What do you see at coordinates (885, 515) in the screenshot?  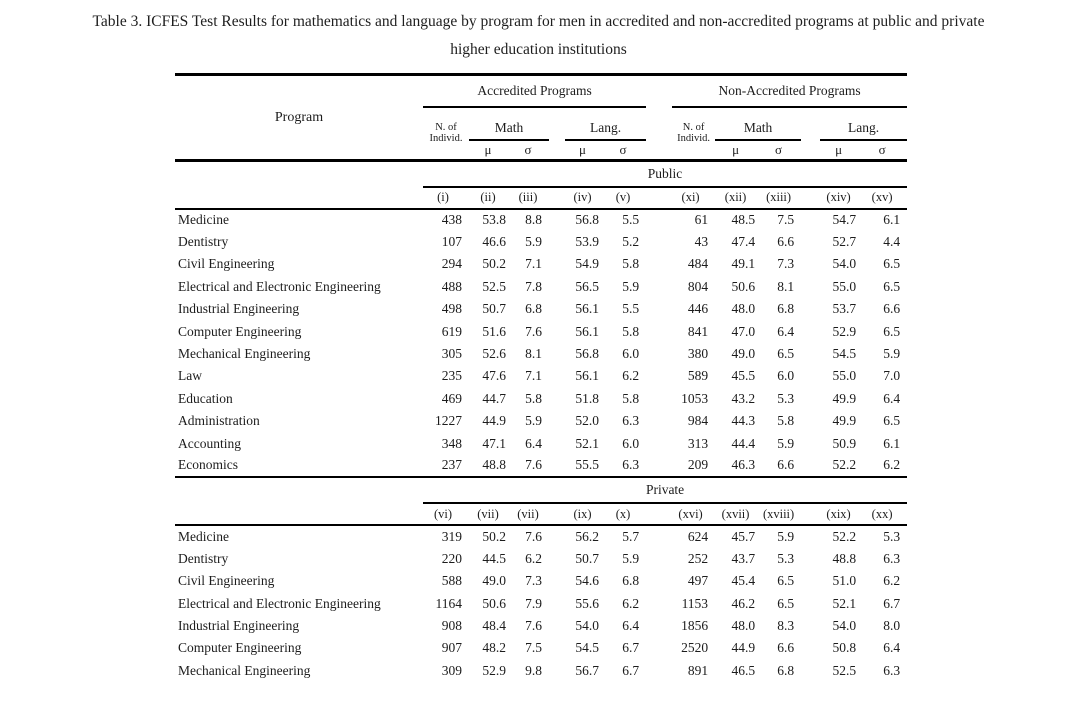 I see `column-id-cell: (xx)` at bounding box center [885, 515].